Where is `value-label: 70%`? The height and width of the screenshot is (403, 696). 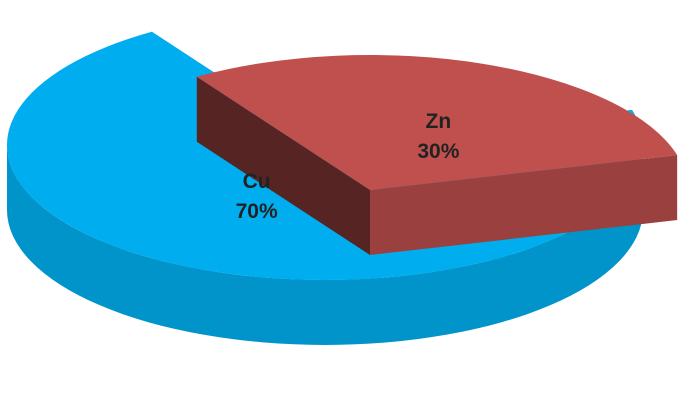 value-label: 70% is located at coordinates (257, 211).